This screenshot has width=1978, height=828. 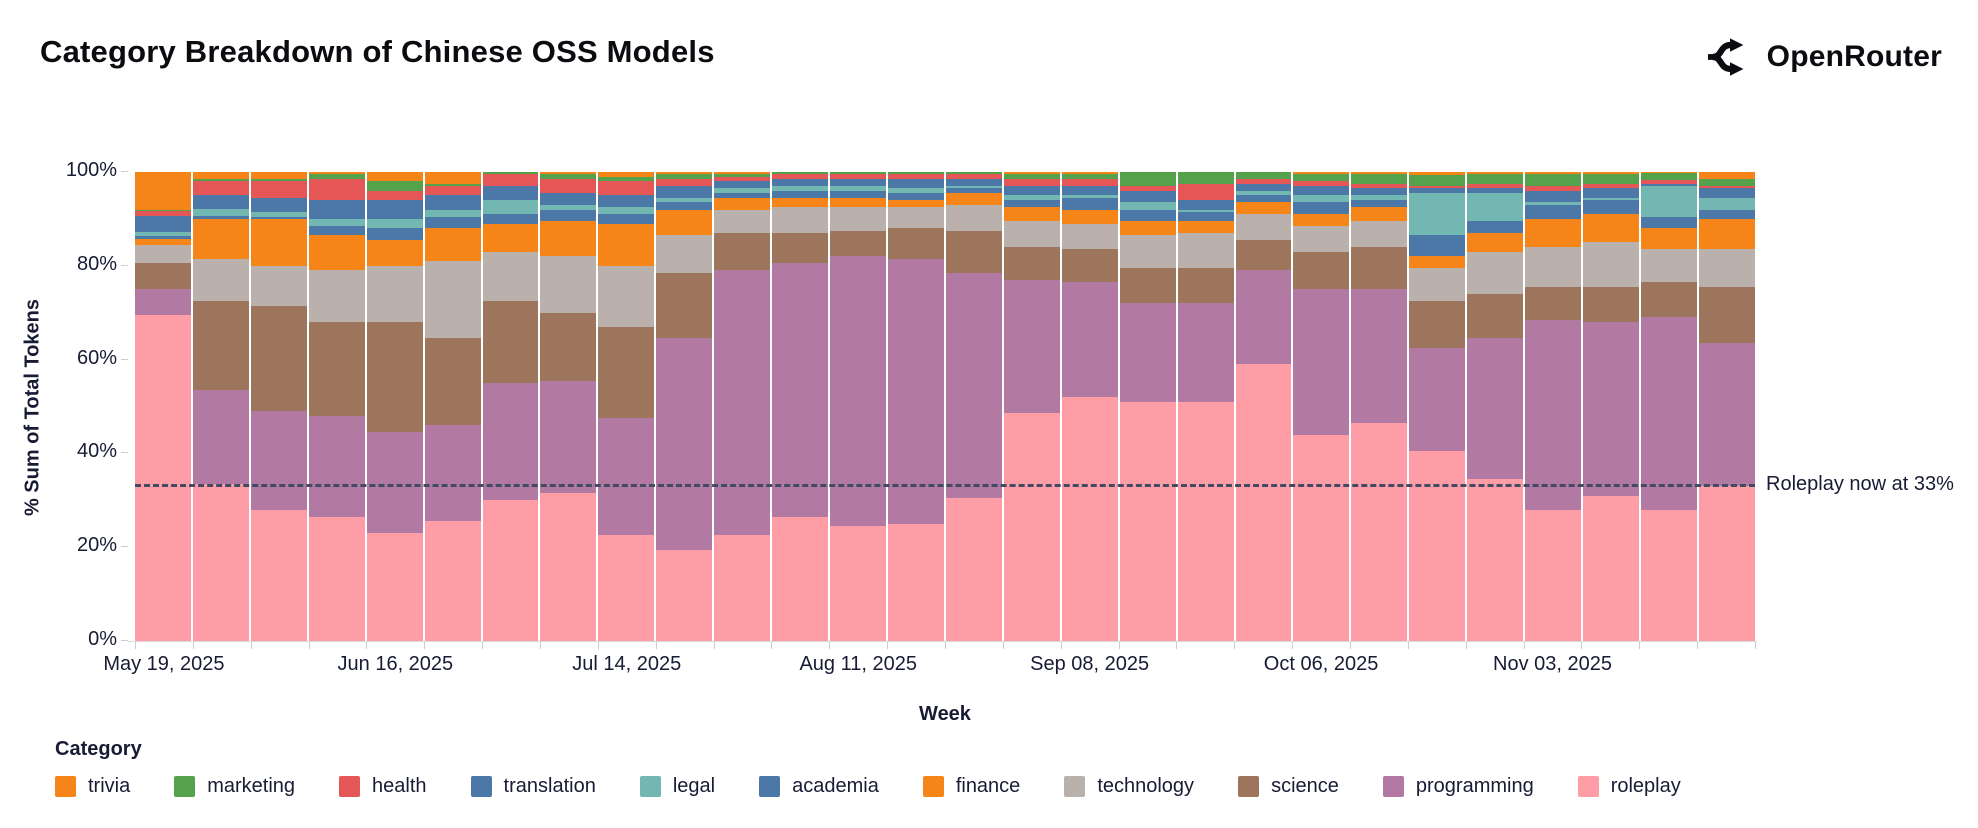 I want to click on legend-item-trivia: trivia, so click(x=92, y=786).